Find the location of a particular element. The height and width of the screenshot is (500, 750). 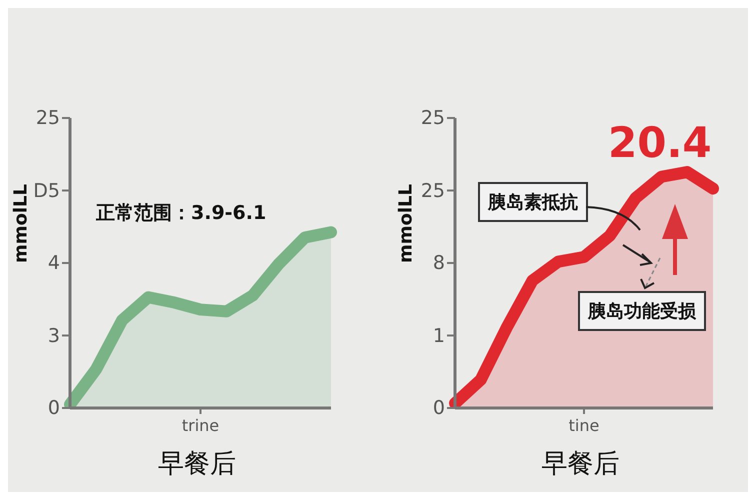

text: 8 is located at coordinates (438, 263).